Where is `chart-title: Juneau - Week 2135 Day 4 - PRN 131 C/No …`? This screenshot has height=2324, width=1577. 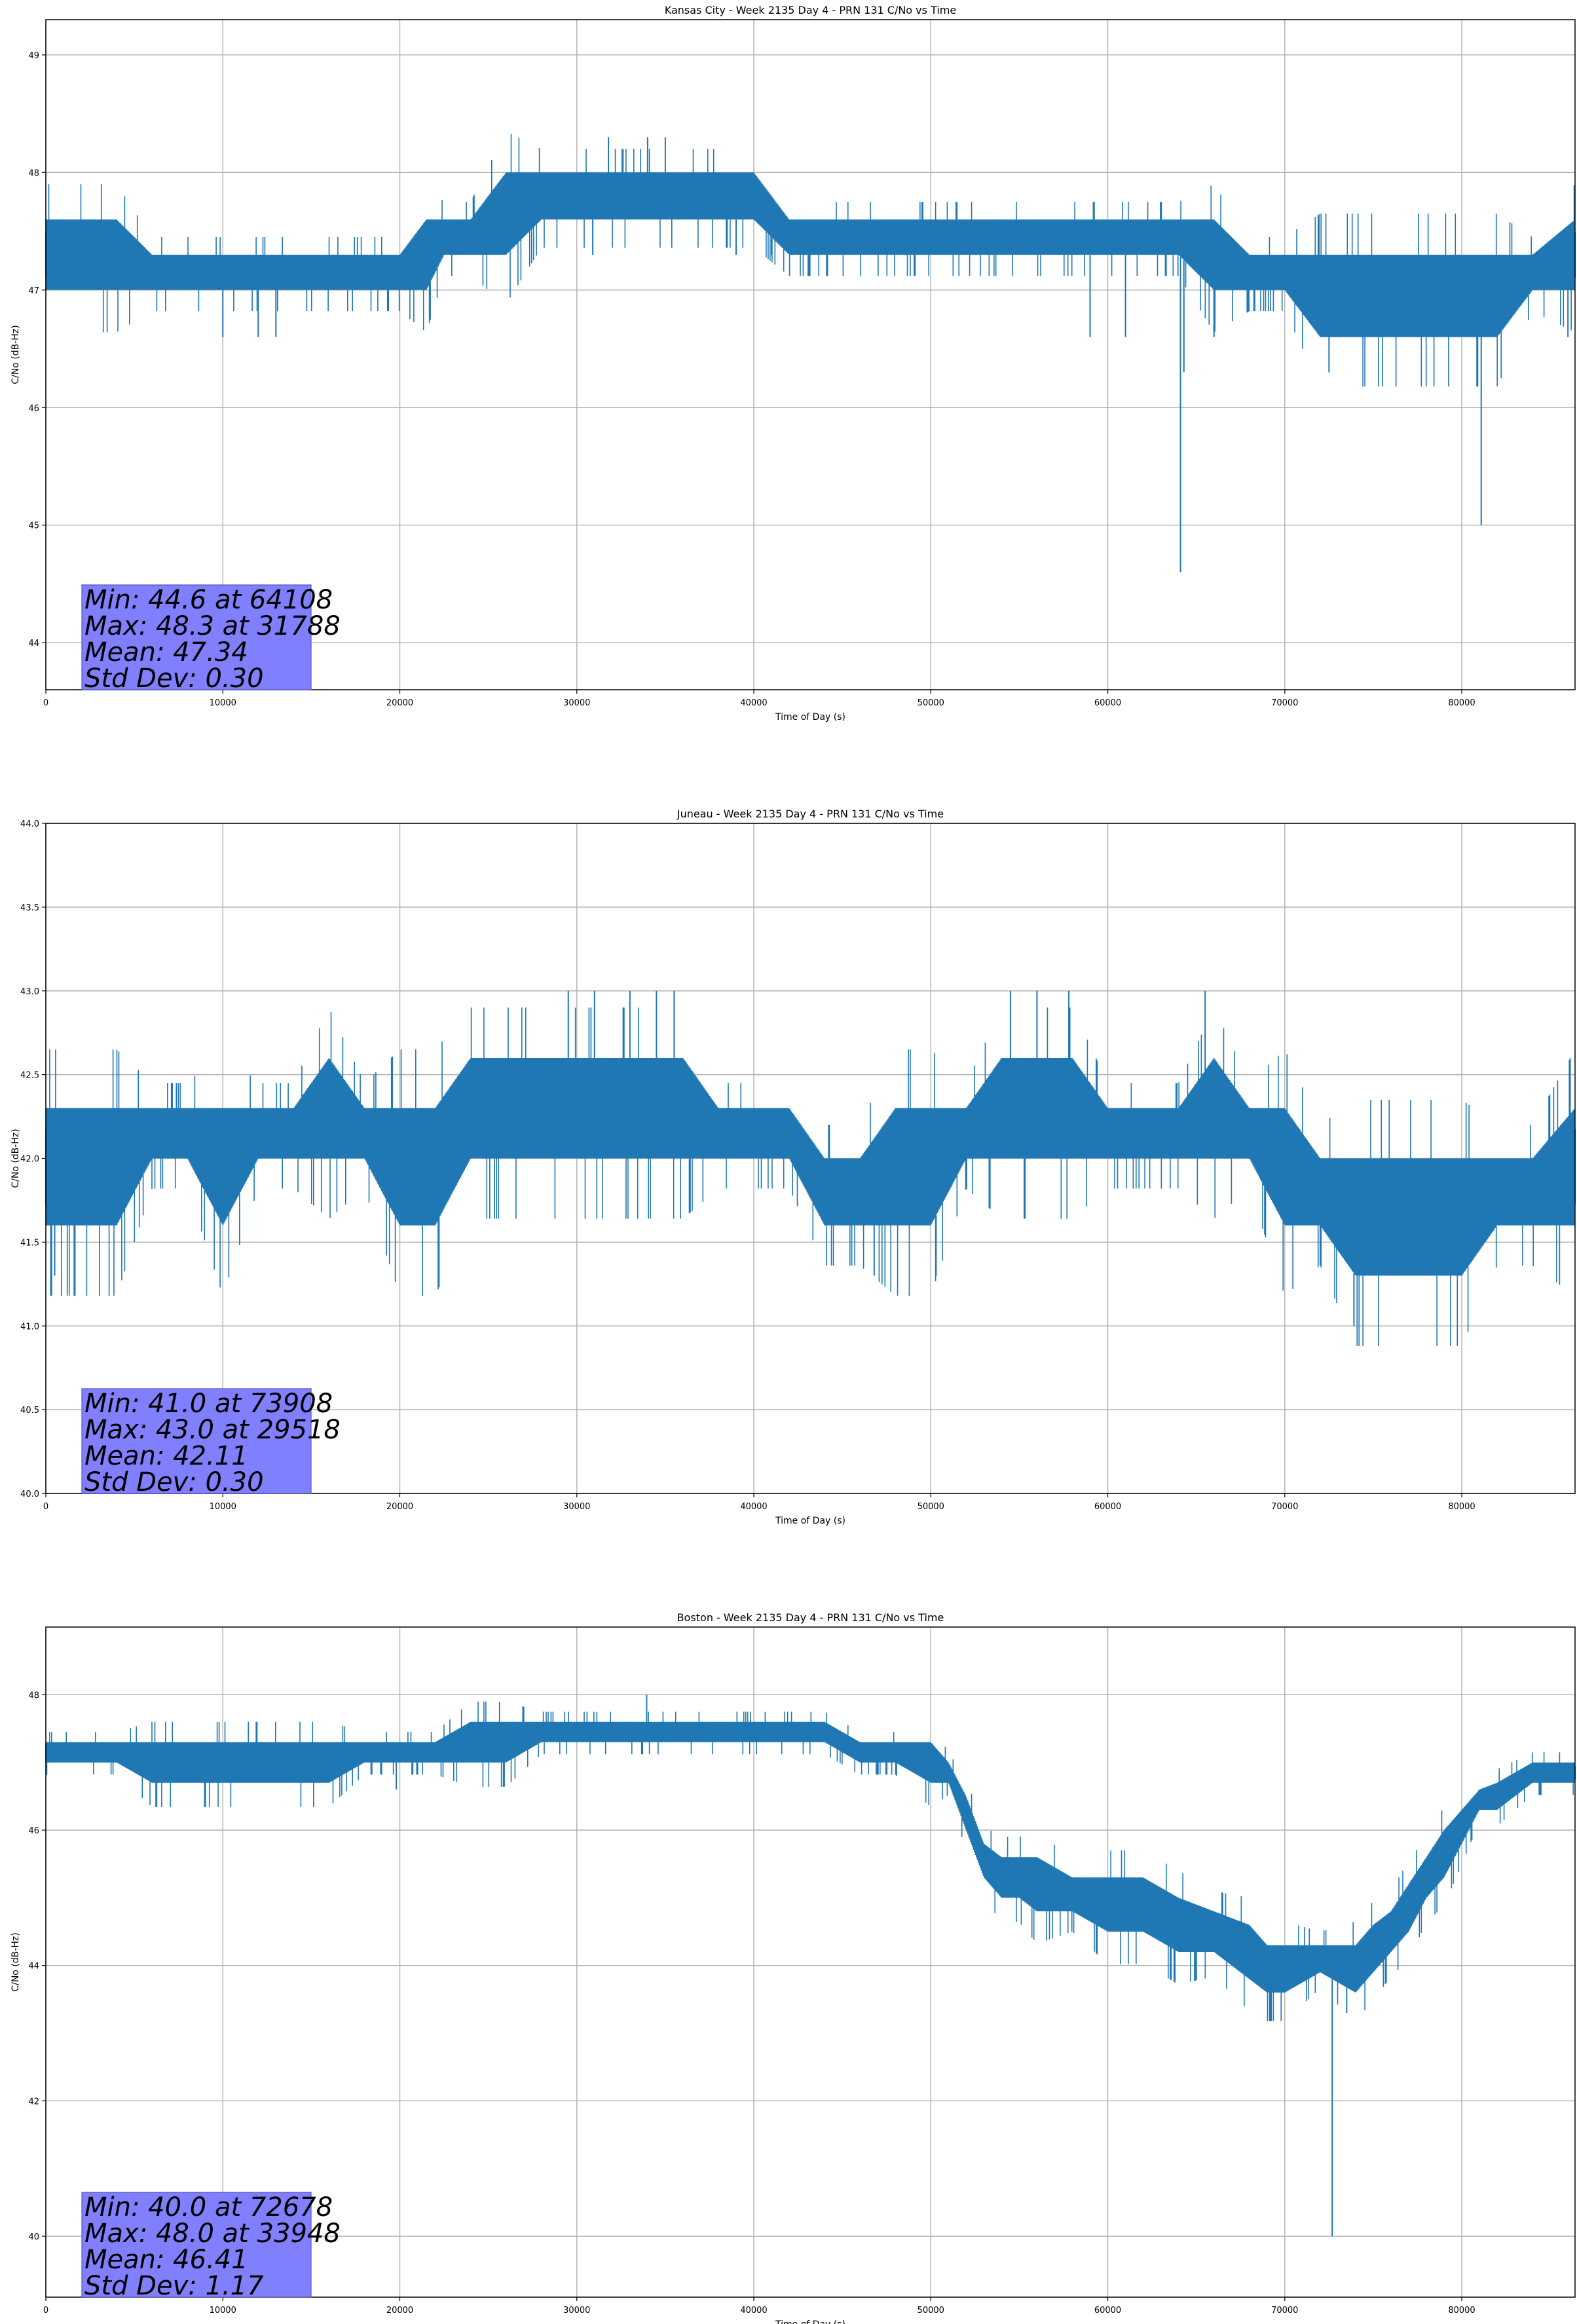 chart-title: Juneau - Week 2135 Day 4 - PRN 131 C/No … is located at coordinates (810, 814).